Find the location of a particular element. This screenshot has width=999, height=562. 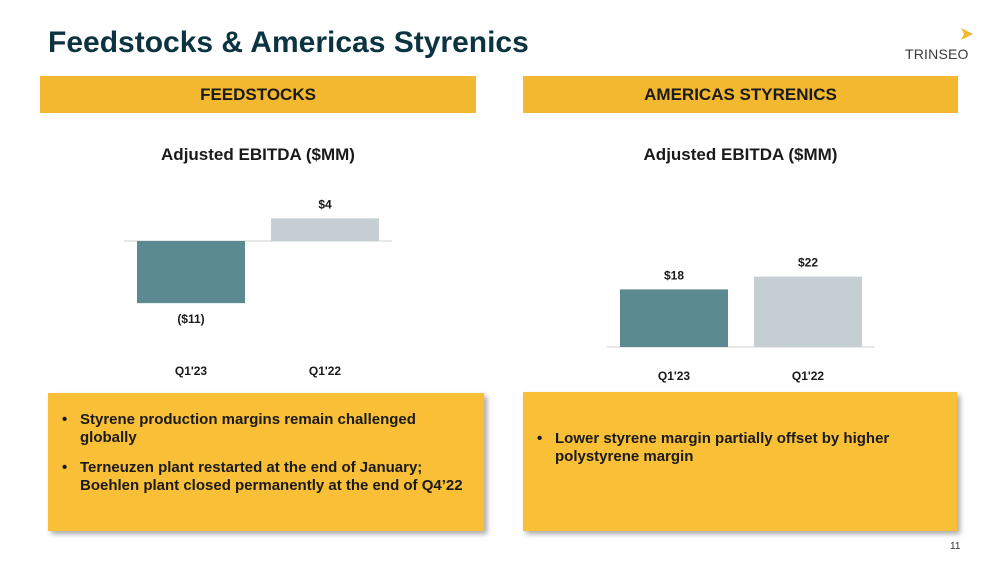

page-number: 11 is located at coordinates (955, 546).